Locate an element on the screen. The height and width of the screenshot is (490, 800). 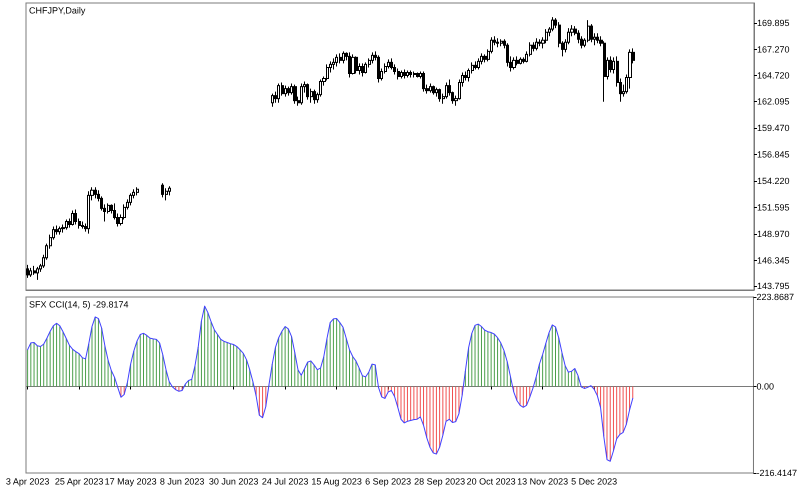
y-tick-label: -216.4147 is located at coordinates (777, 473).